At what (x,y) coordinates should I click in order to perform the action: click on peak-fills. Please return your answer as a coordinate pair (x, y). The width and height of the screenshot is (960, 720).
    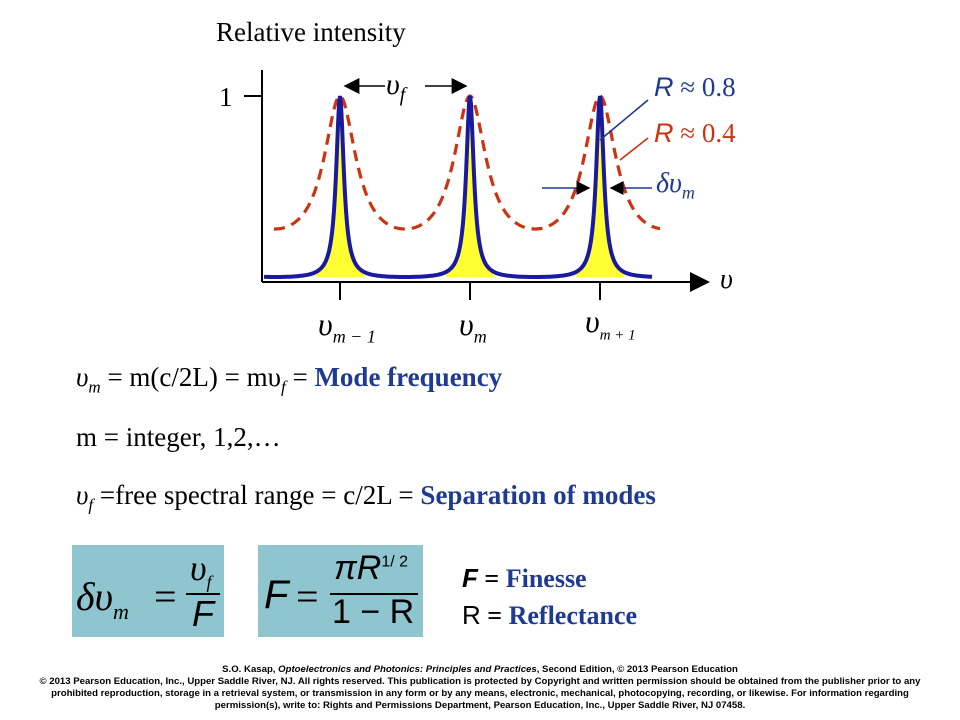
    Looking at the image, I should click on (470, 186).